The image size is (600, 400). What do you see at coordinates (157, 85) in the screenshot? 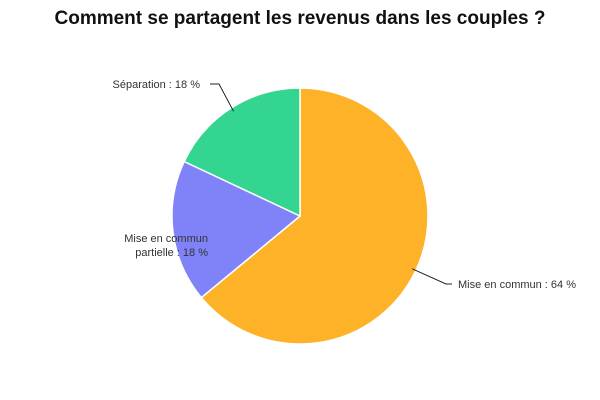
I see `slice-label-2: Séparation : 18 %` at bounding box center [157, 85].